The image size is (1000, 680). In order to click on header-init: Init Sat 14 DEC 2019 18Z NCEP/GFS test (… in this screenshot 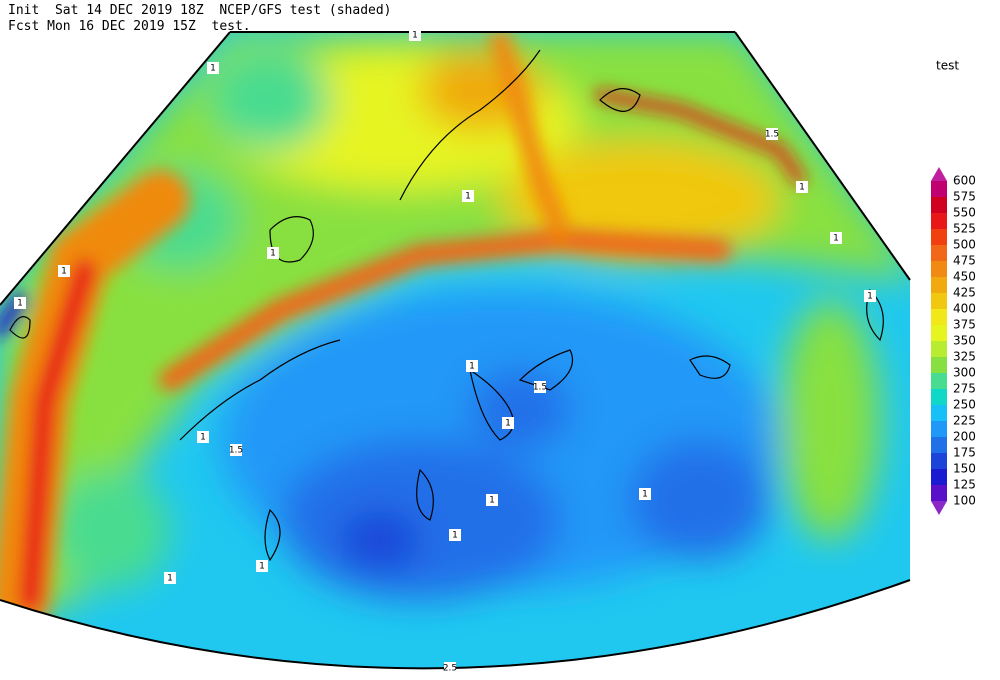, I will do `click(200, 10)`.